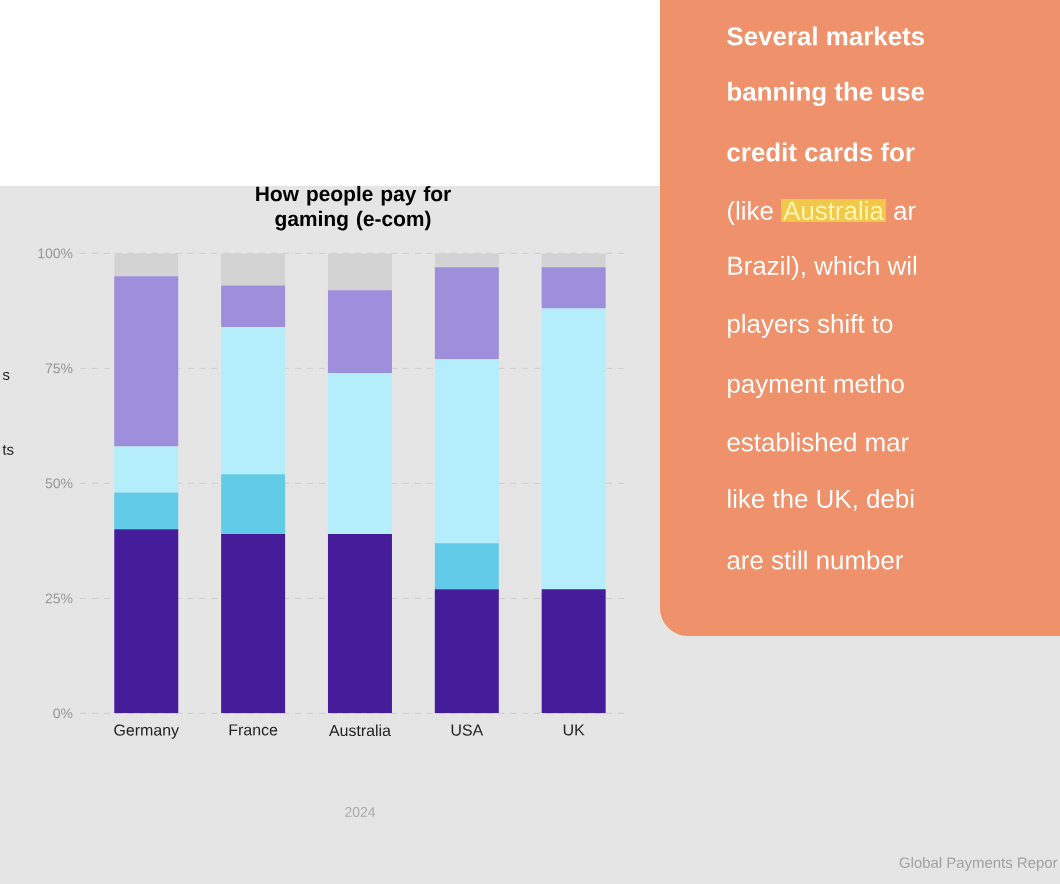 The width and height of the screenshot is (1060, 884). What do you see at coordinates (815, 560) in the screenshot?
I see `text: are still number` at bounding box center [815, 560].